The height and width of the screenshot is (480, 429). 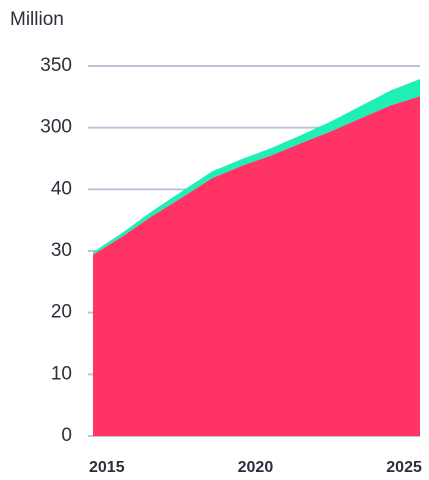 I want to click on axis-unit-label: Million, so click(x=37, y=19).